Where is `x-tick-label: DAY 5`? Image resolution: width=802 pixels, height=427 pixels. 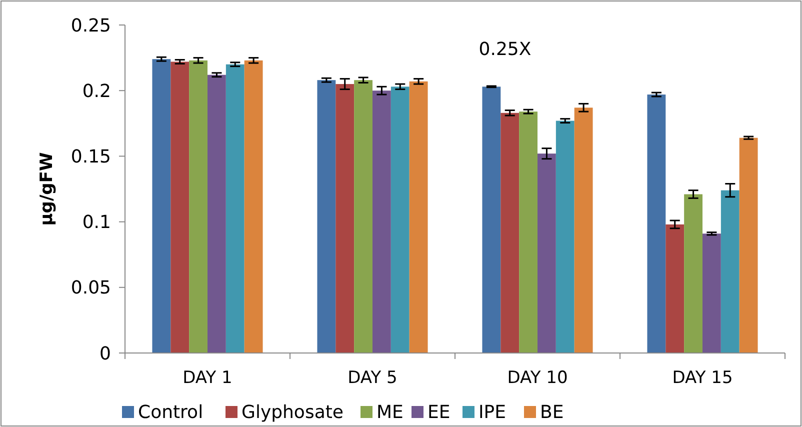 x-tick-label: DAY 5 is located at coordinates (373, 378).